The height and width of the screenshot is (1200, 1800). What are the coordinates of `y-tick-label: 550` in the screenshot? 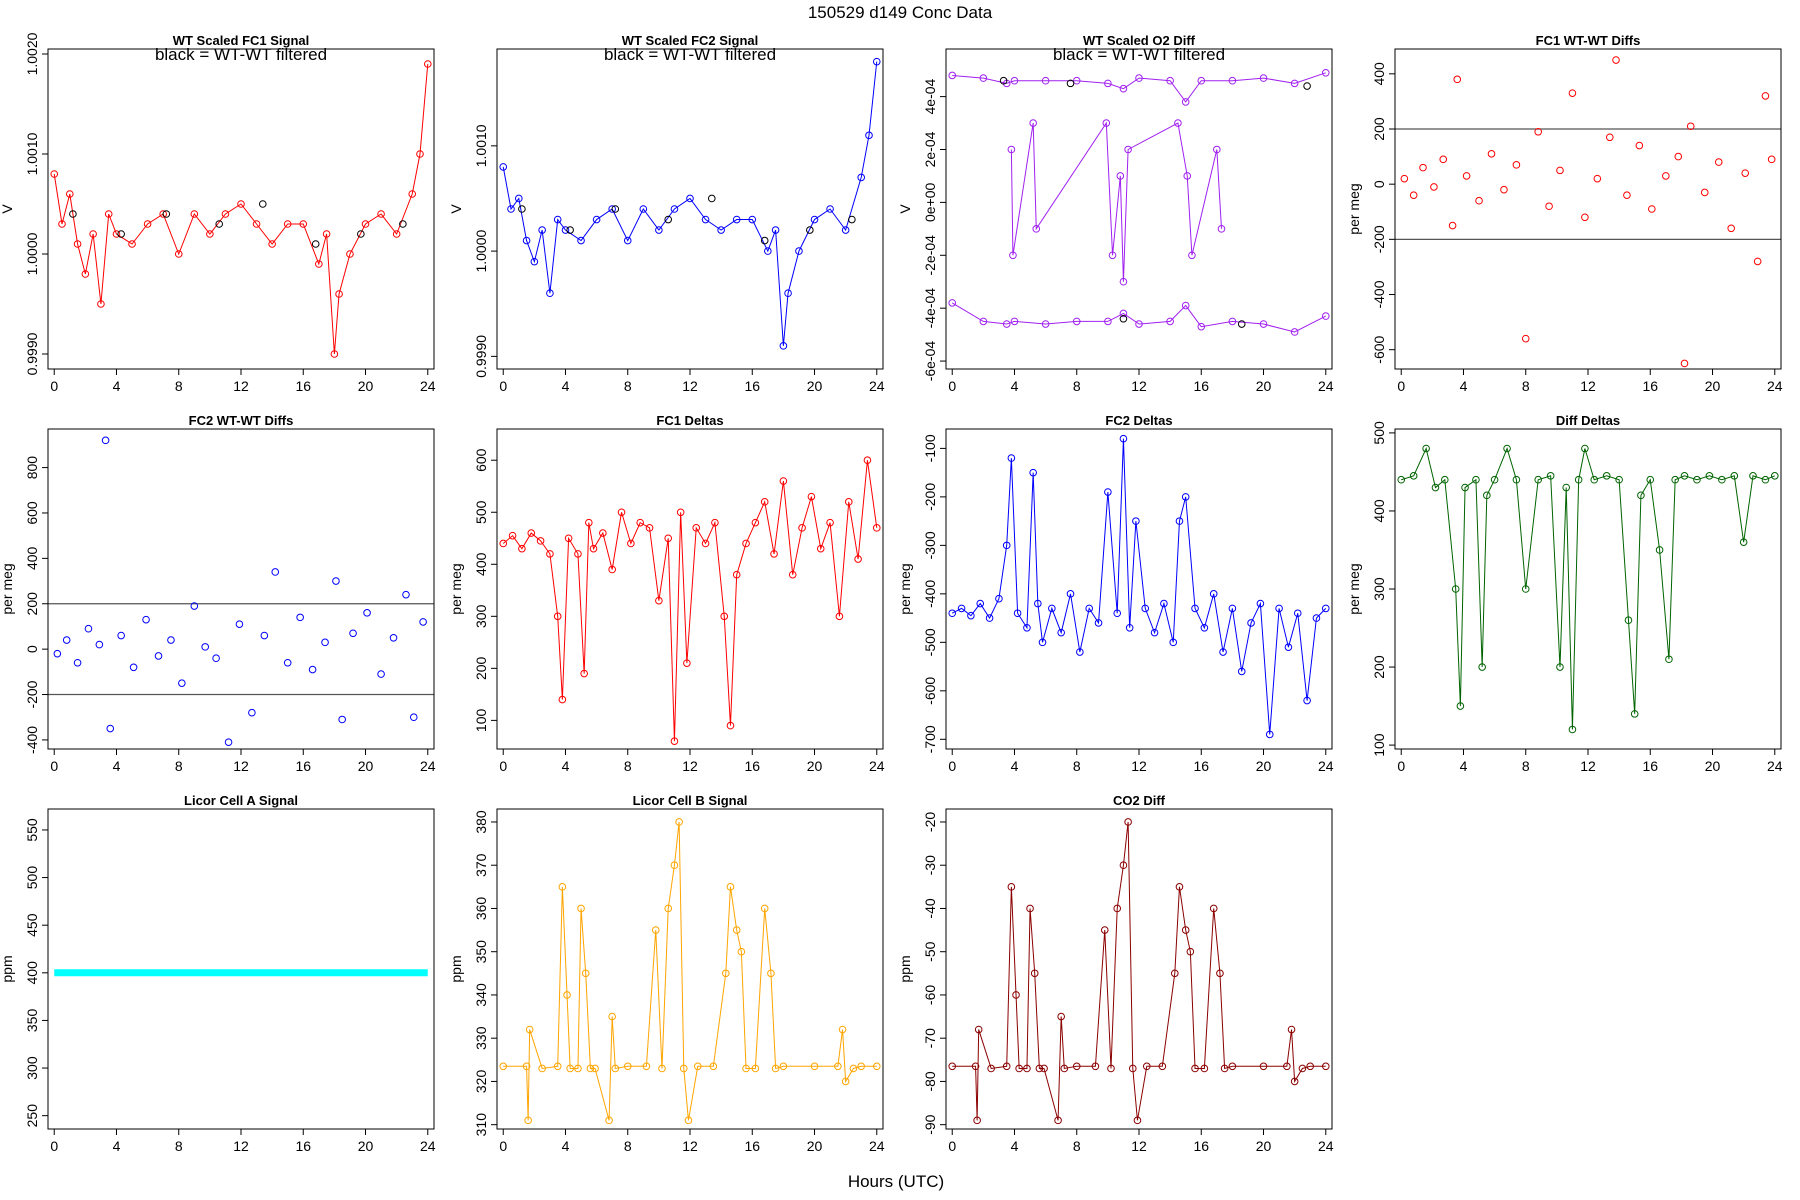 It's located at (32, 830).